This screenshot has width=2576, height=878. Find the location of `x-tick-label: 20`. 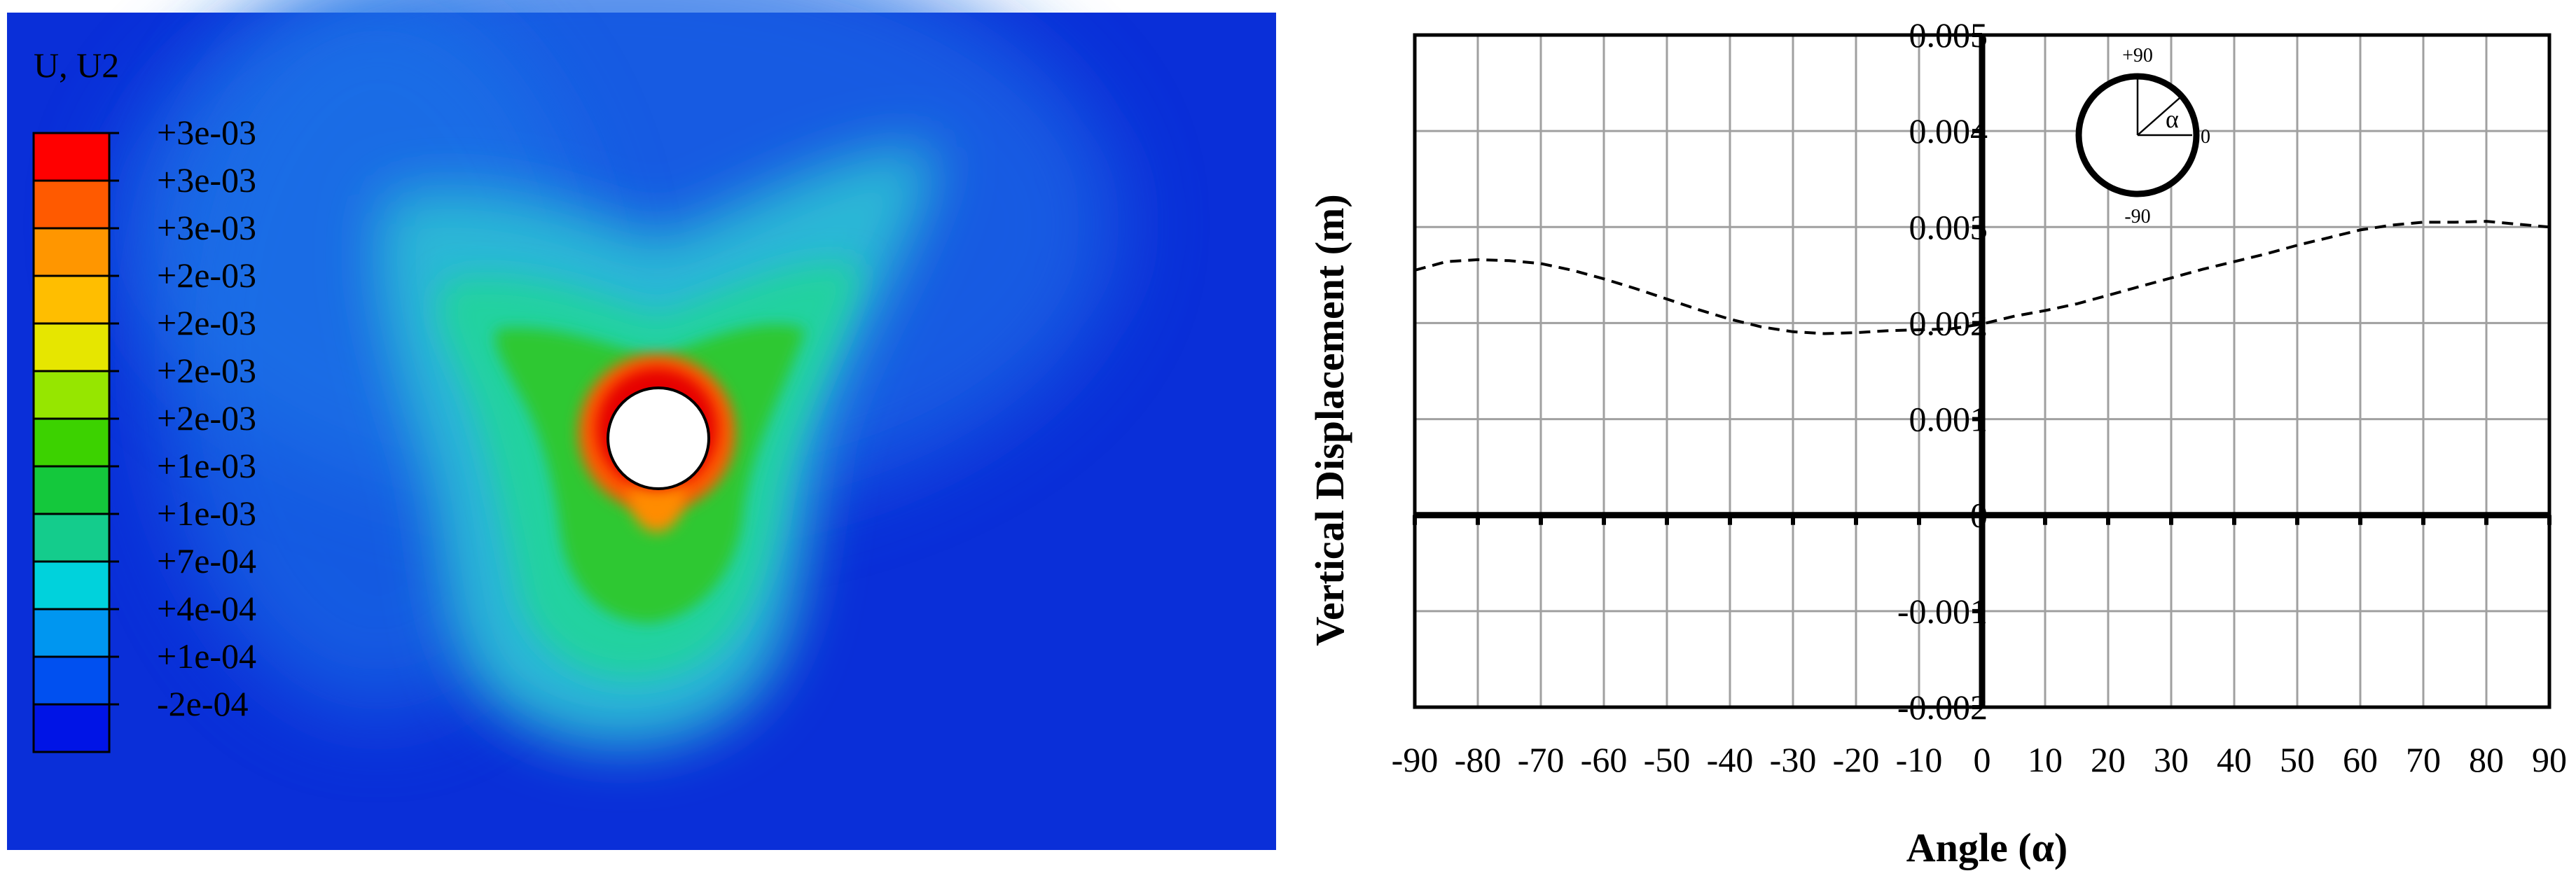

x-tick-label: 20 is located at coordinates (2109, 759).